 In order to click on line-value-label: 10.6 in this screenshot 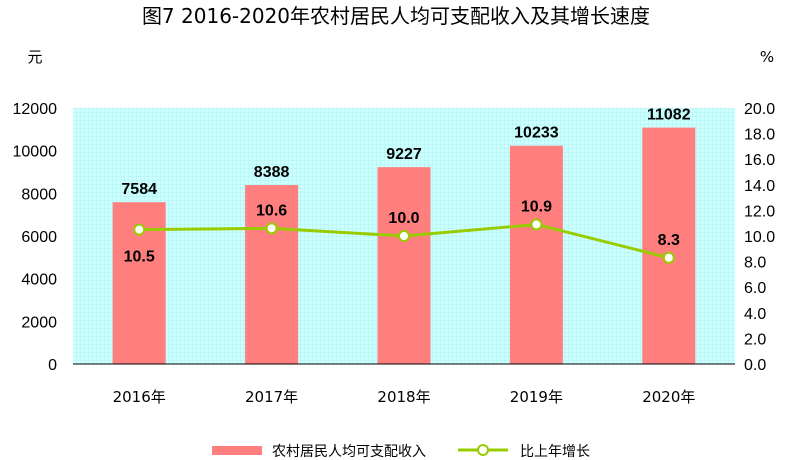, I will do `click(271, 210)`.